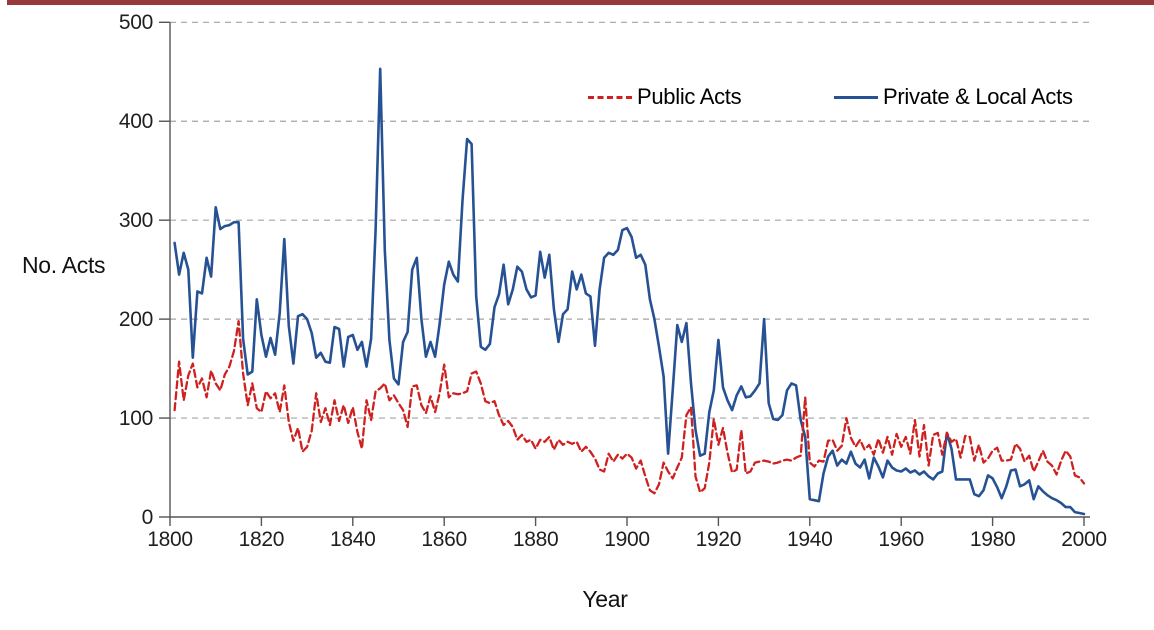  What do you see at coordinates (610, 97) in the screenshot?
I see `public-acts-dashed-line-swatch` at bounding box center [610, 97].